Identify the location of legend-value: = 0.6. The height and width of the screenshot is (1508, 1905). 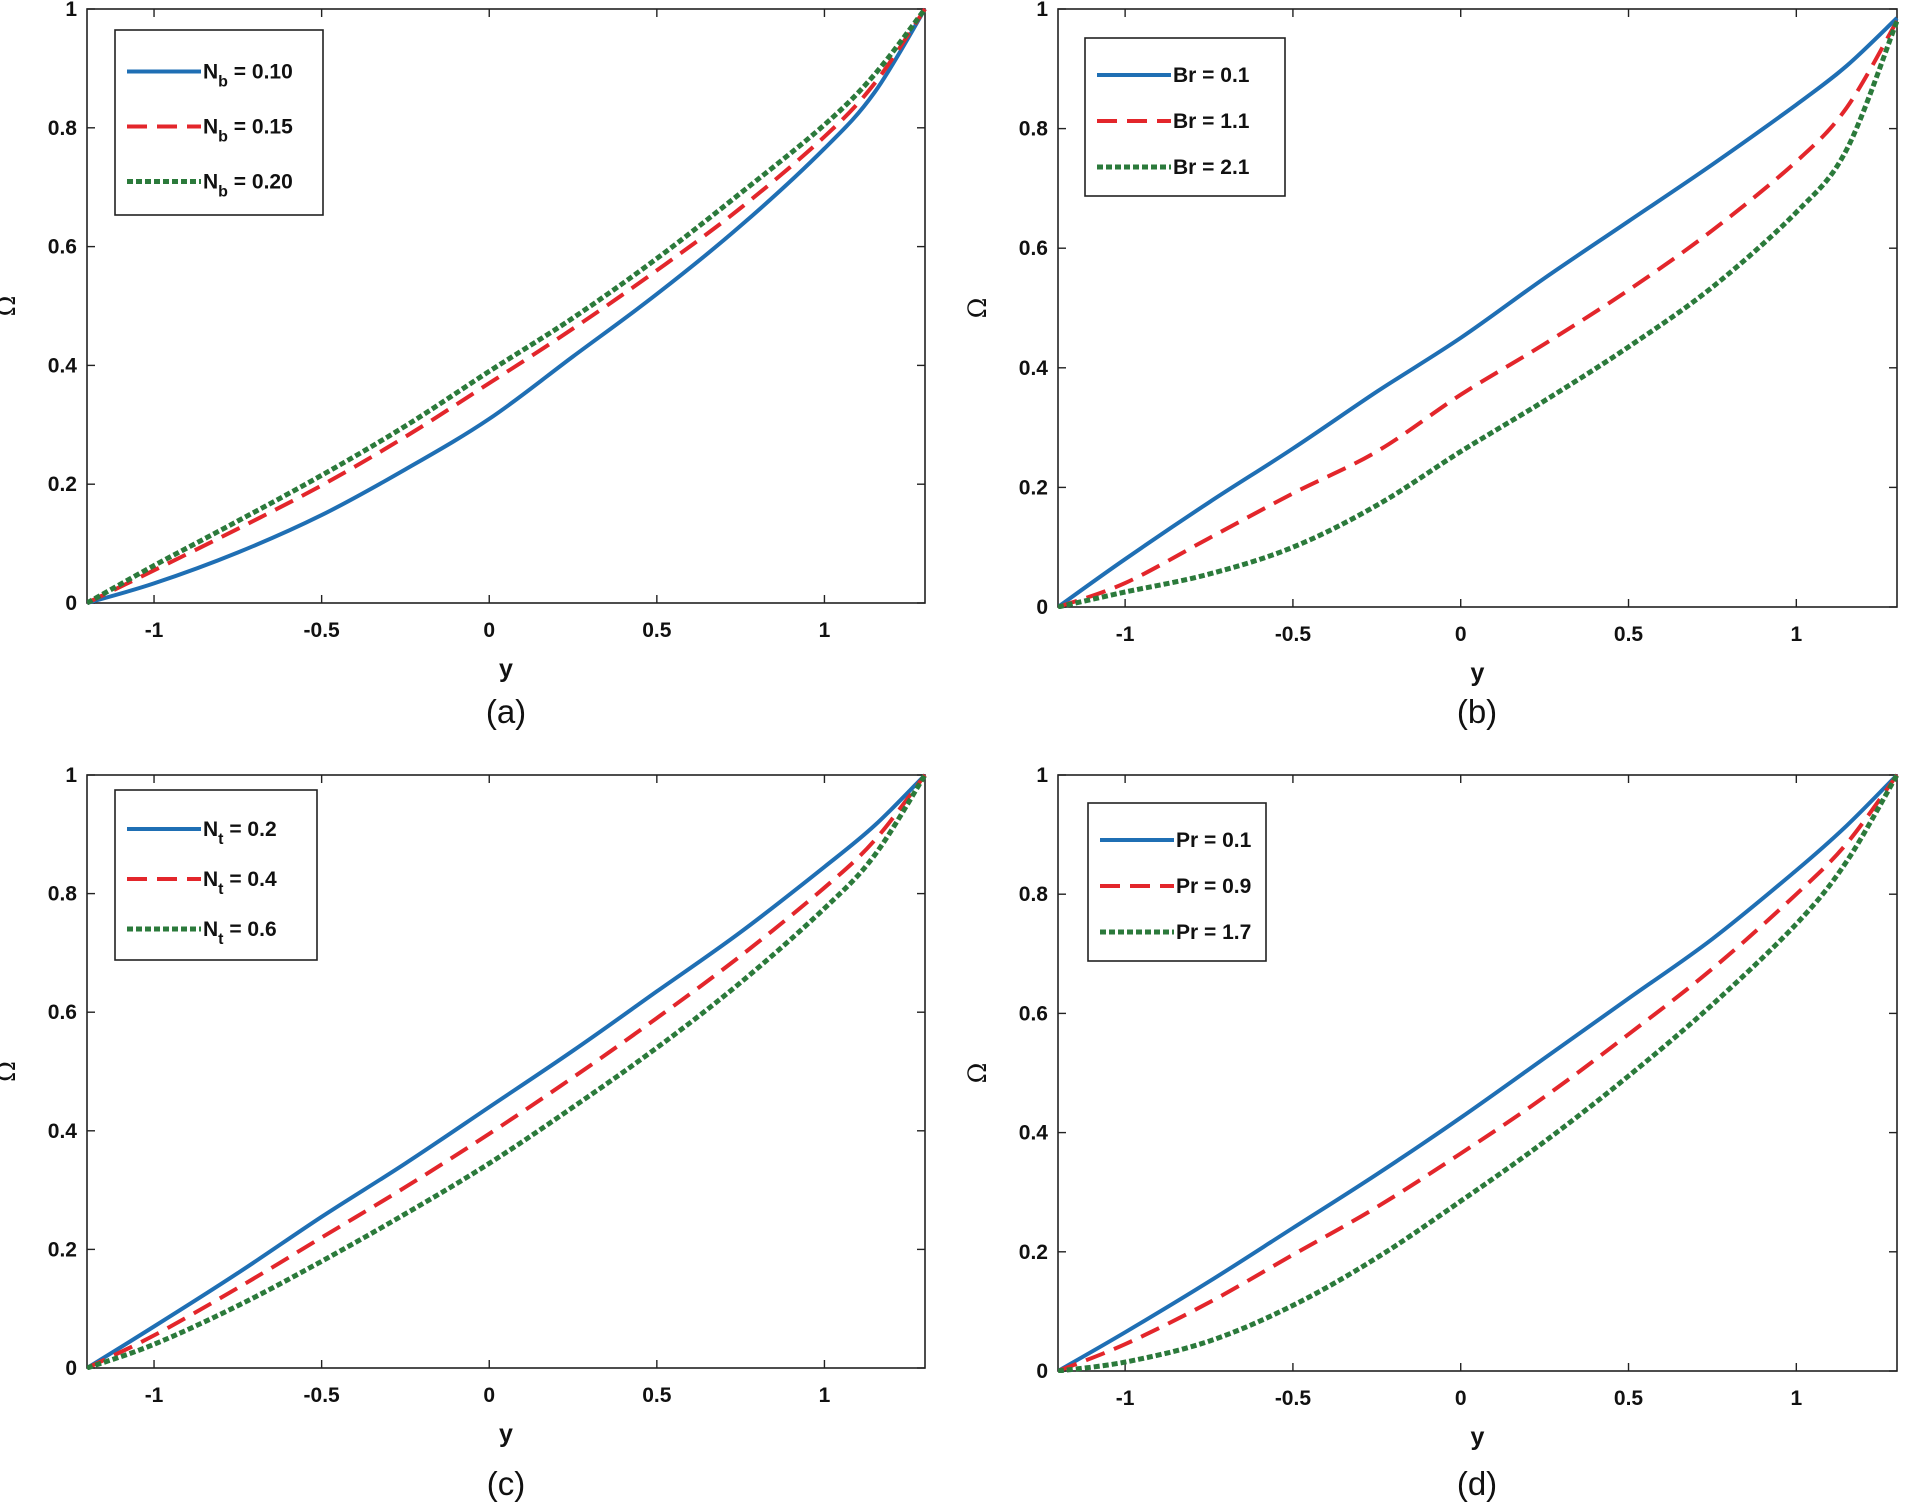
(250, 929).